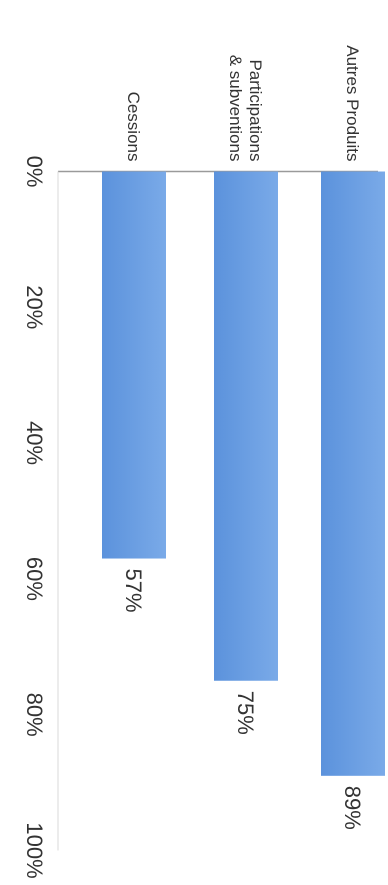 The image size is (388, 885). What do you see at coordinates (245, 107) in the screenshot?
I see `category-label: Participations& subventions` at bounding box center [245, 107].